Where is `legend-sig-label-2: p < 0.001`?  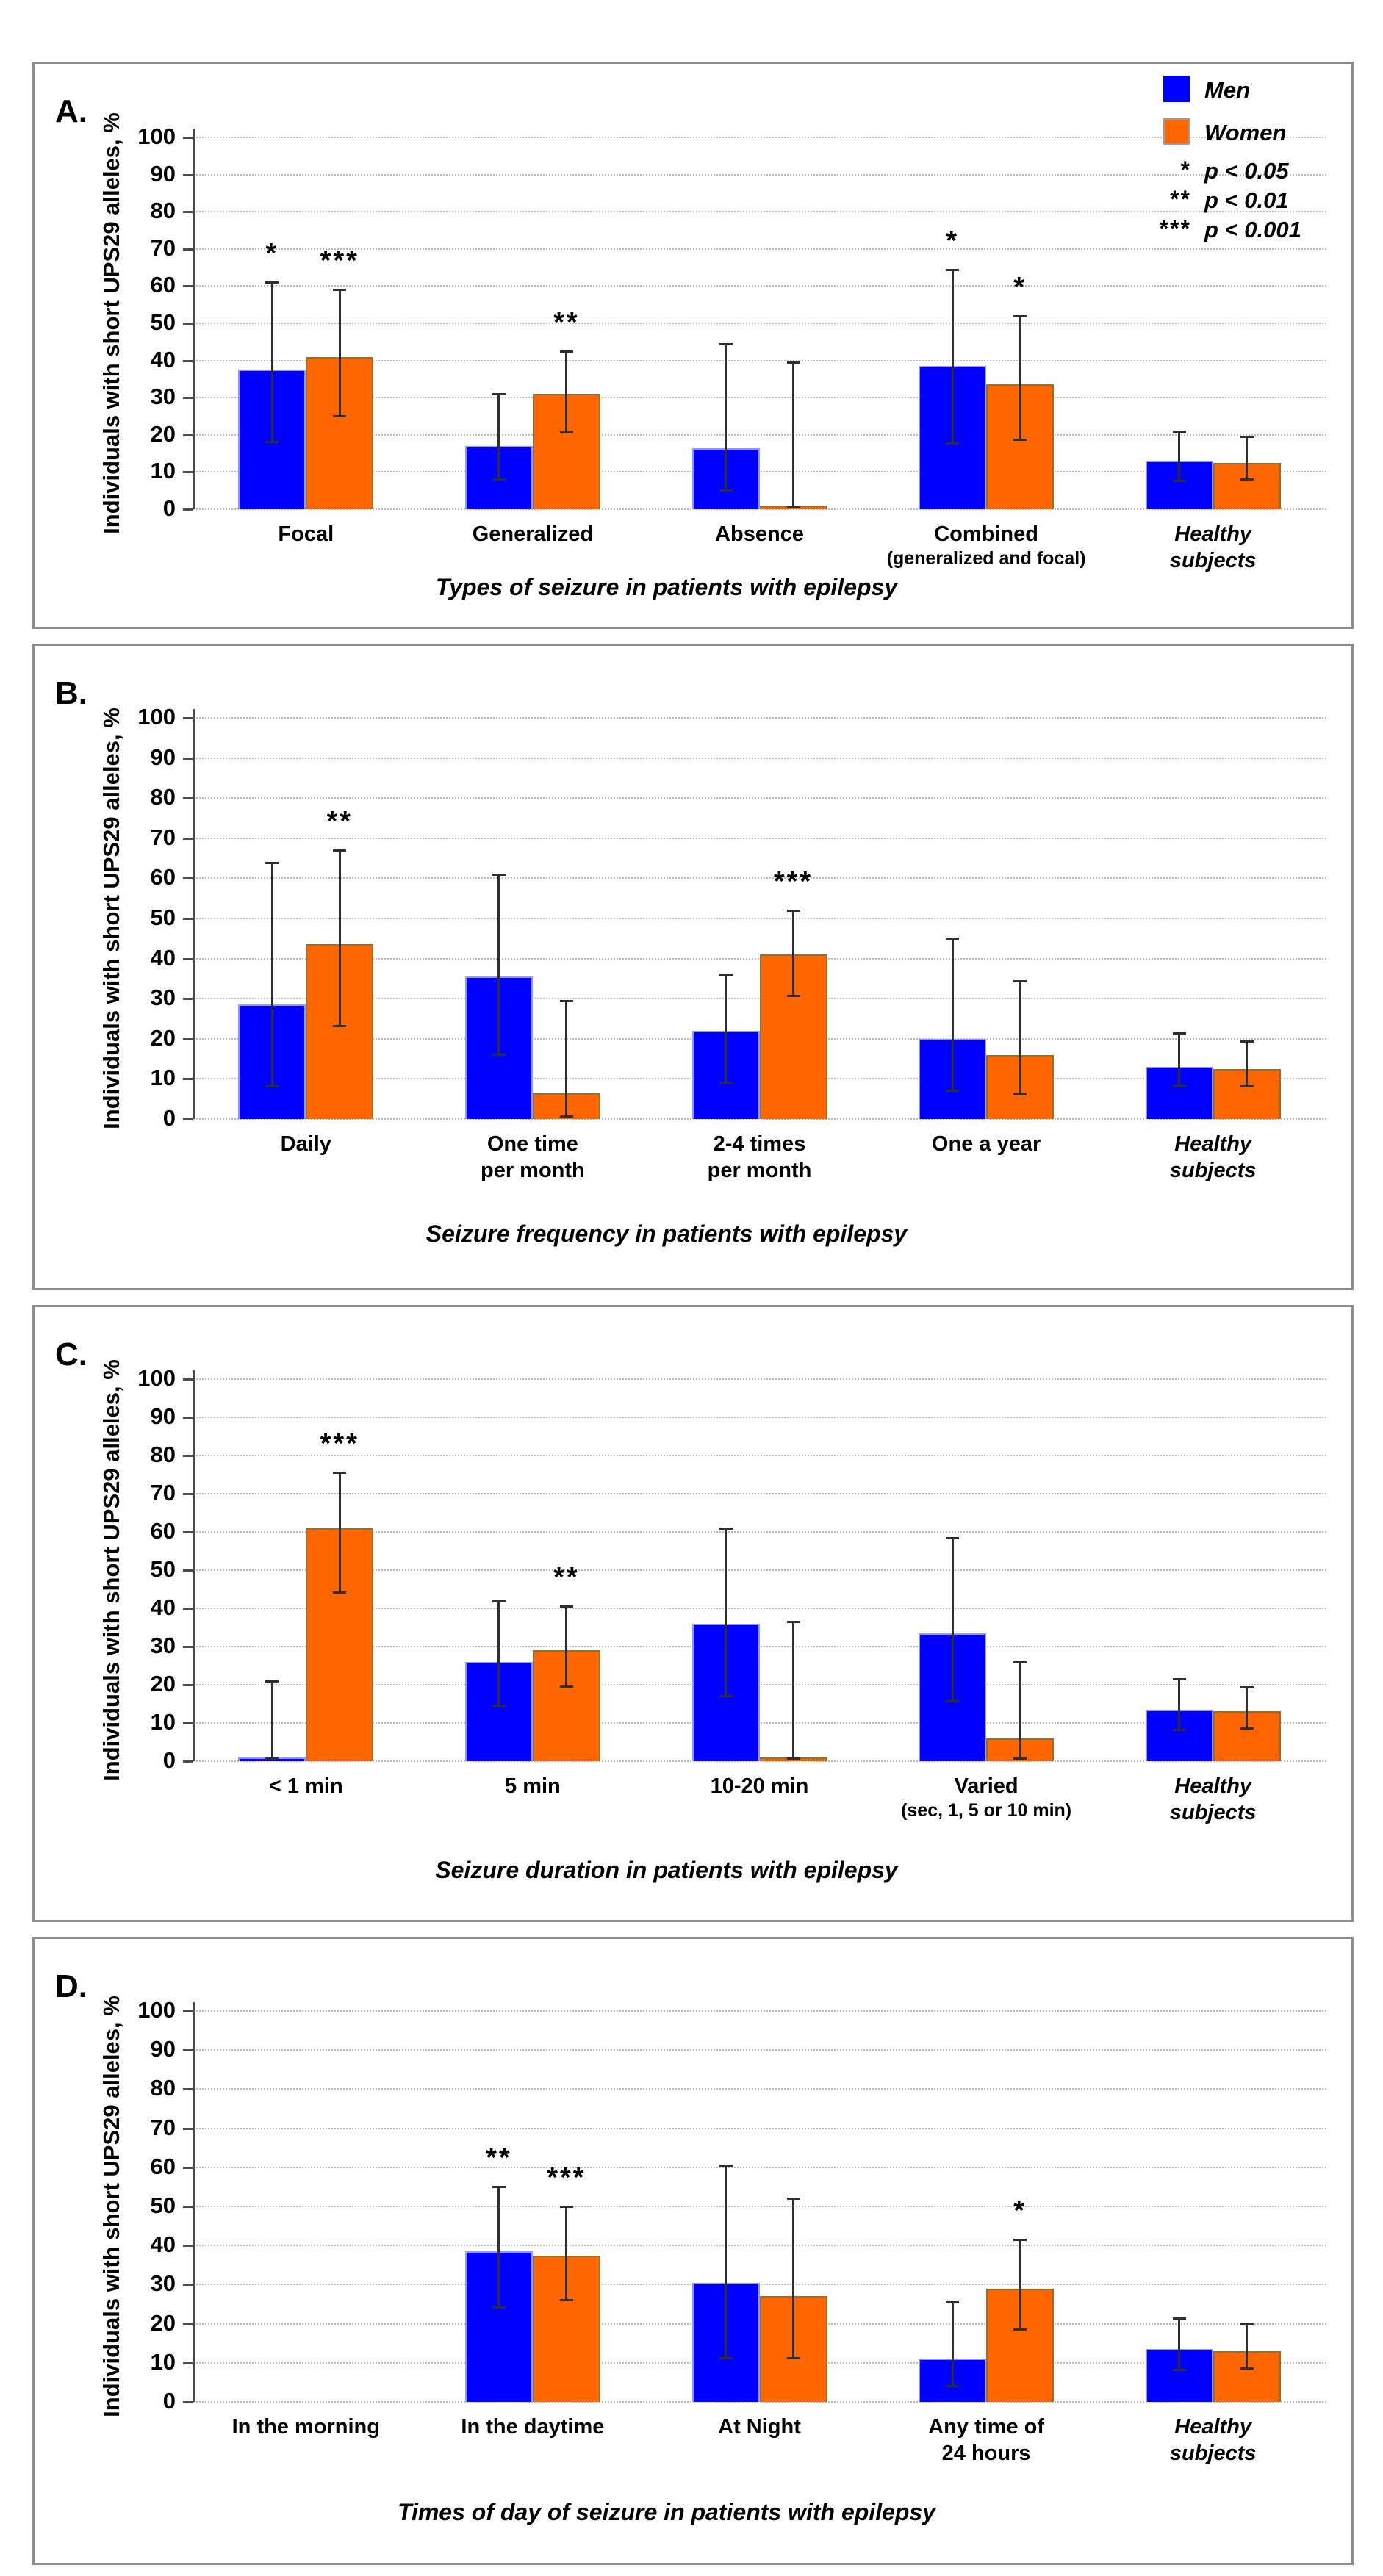
legend-sig-label-2: p < 0.001 is located at coordinates (1252, 229).